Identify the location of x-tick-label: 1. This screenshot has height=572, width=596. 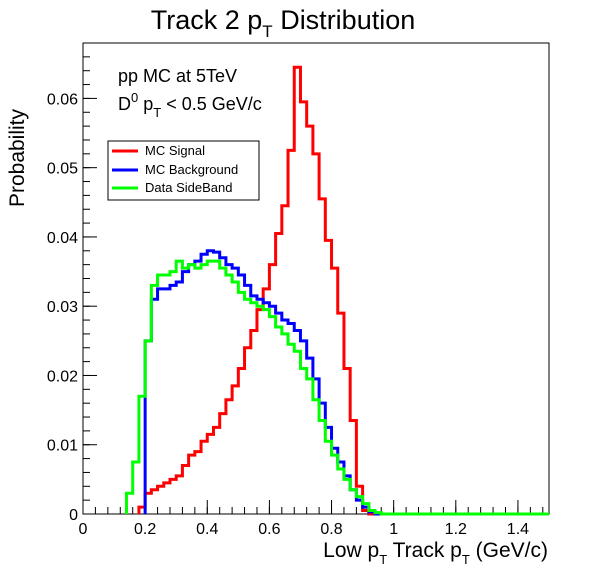
(393, 529).